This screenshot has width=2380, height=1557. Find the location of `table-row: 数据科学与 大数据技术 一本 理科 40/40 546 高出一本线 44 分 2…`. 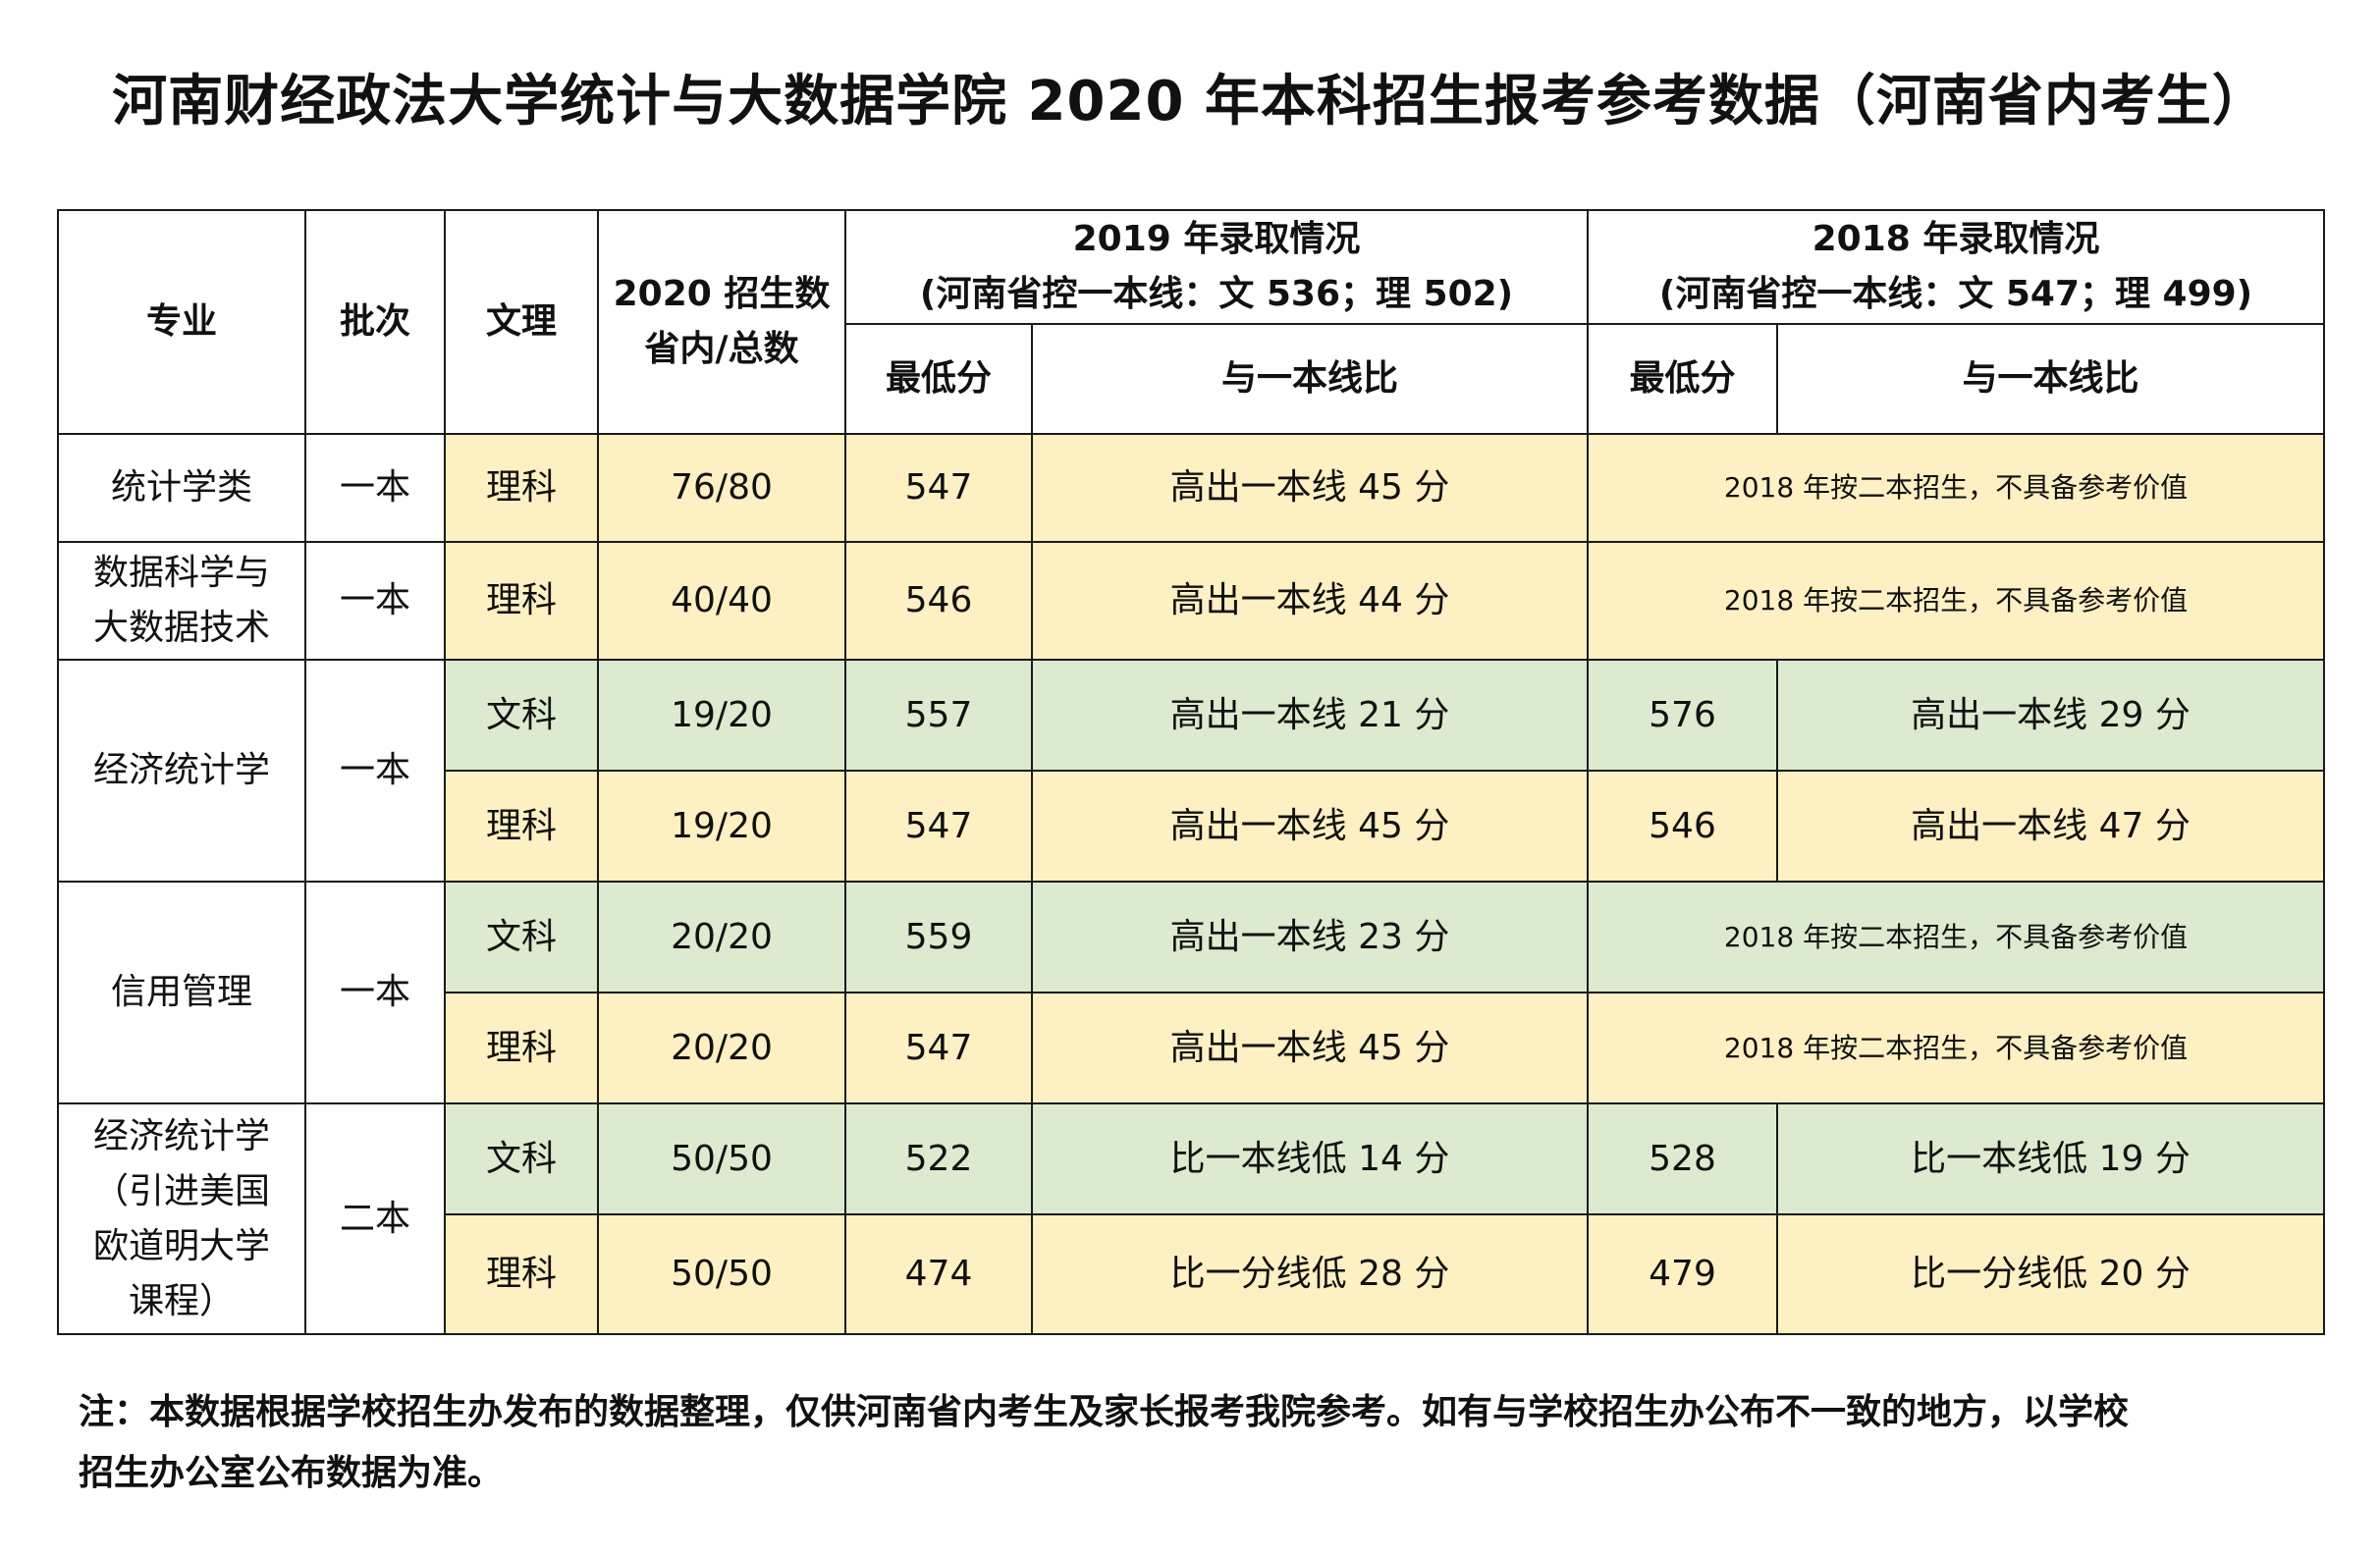

table-row: 数据科学与 大数据技术 一本 理科 40/40 546 高出一本线 44 分 2… is located at coordinates (1191, 601).